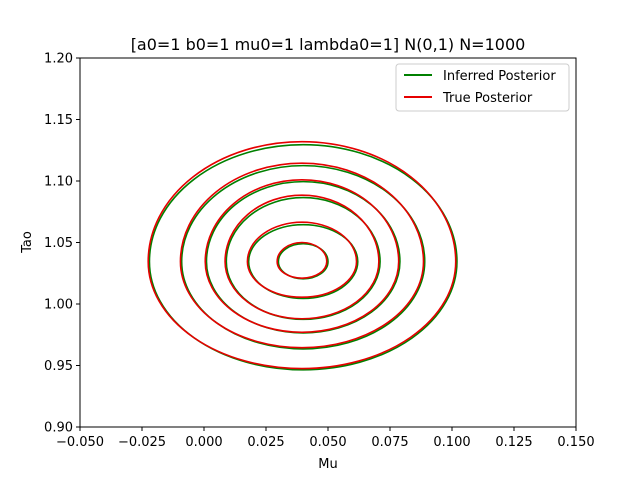  Describe the element at coordinates (58, 428) in the screenshot. I see `y-tick-label: 0.90` at that location.